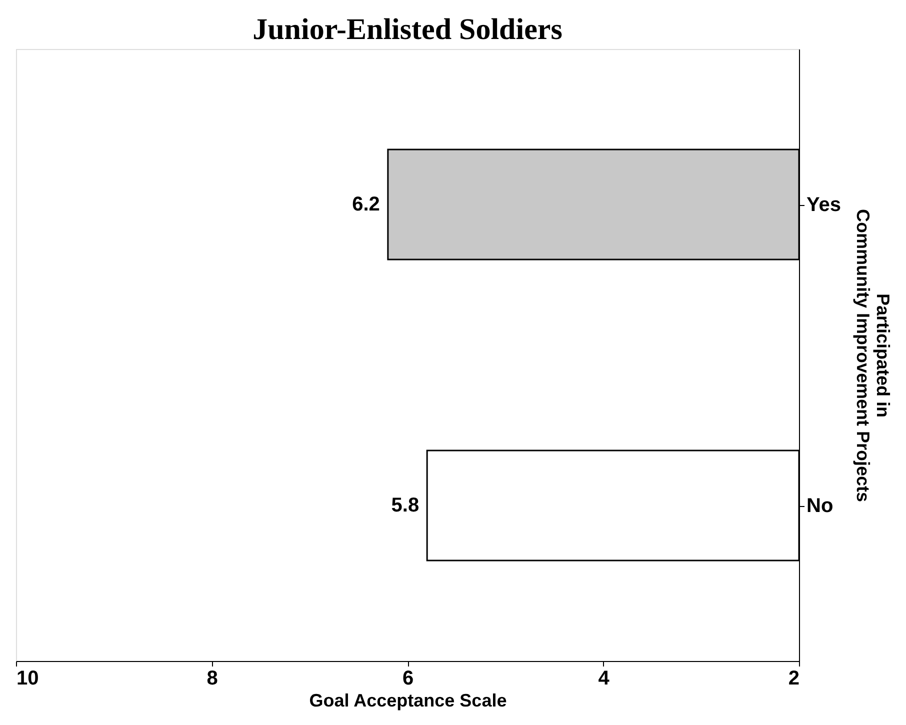 The image size is (906, 725). Describe the element at coordinates (408, 700) in the screenshot. I see `x-axis-title: Goal Acceptance Scale` at that location.